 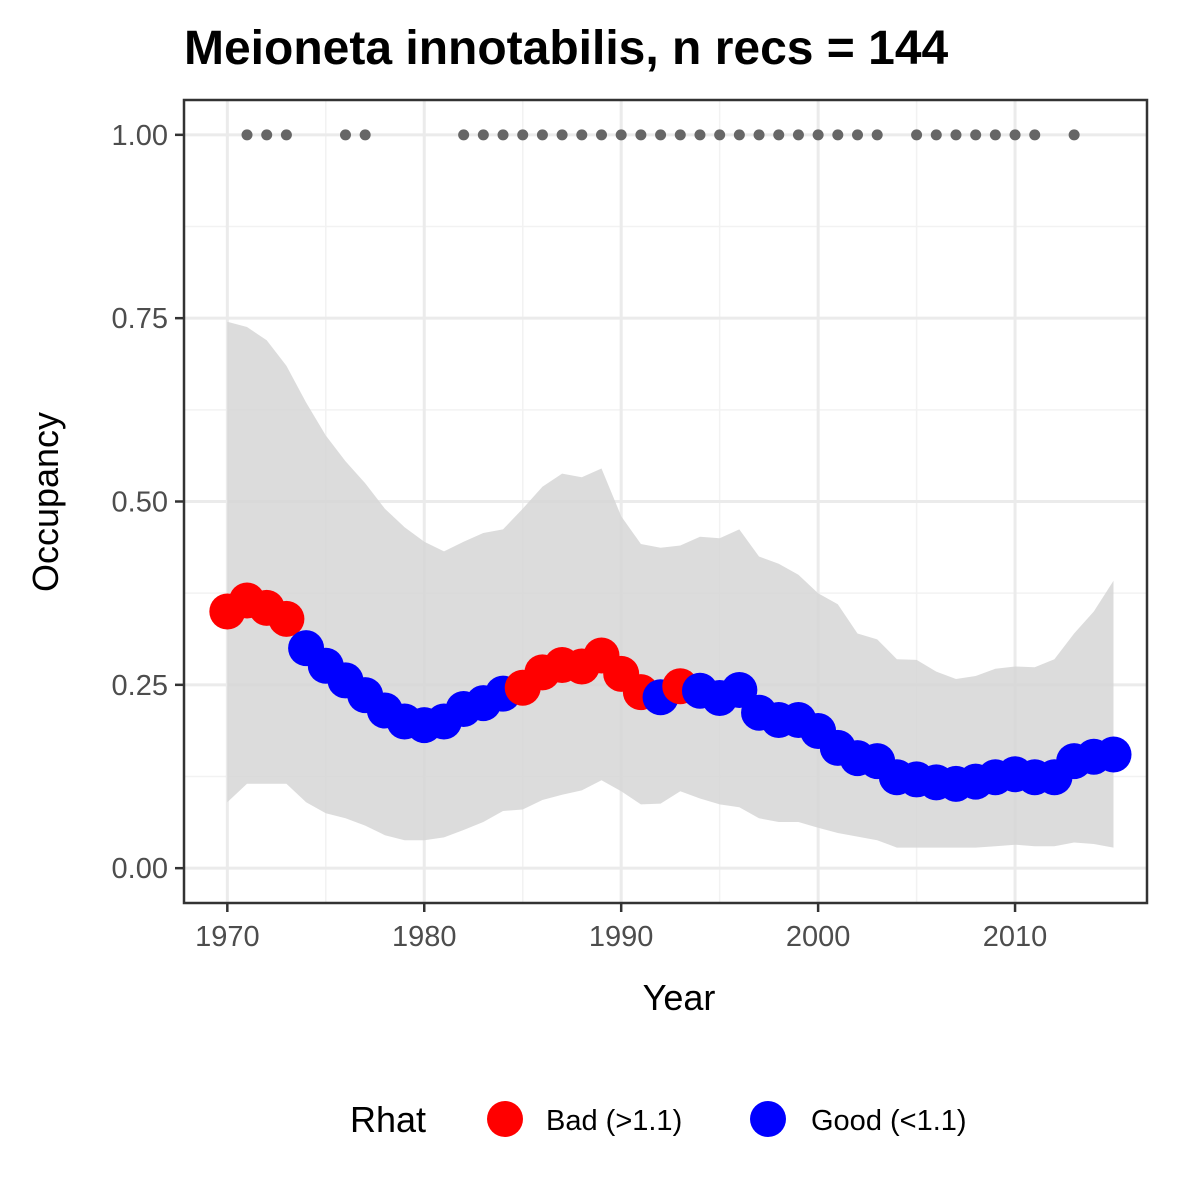 What do you see at coordinates (388, 1119) in the screenshot?
I see `legend-title: Rhat` at bounding box center [388, 1119].